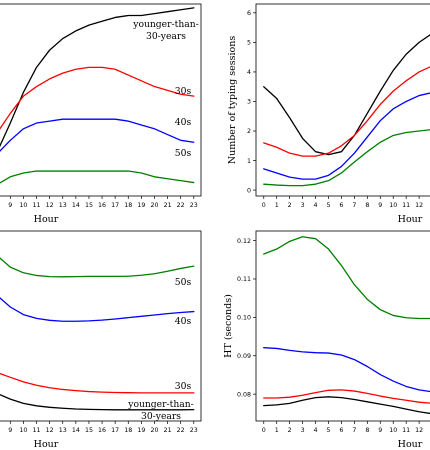 This screenshot has width=430, height=450. I want to click on y-tick-label: 0.09, so click(244, 356).